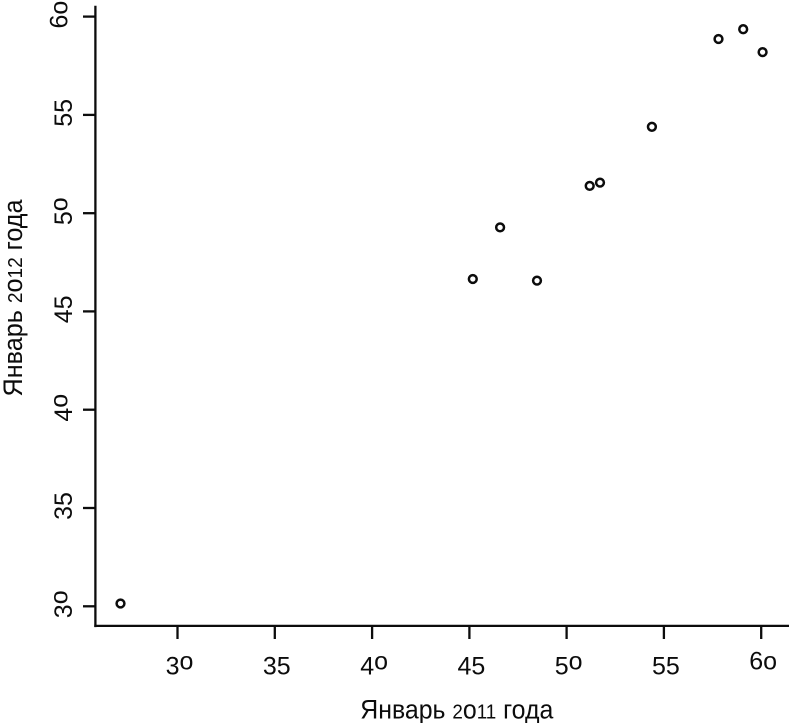  What do you see at coordinates (14, 297) in the screenshot?
I see `svg-text: Январь 2о12 года` at bounding box center [14, 297].